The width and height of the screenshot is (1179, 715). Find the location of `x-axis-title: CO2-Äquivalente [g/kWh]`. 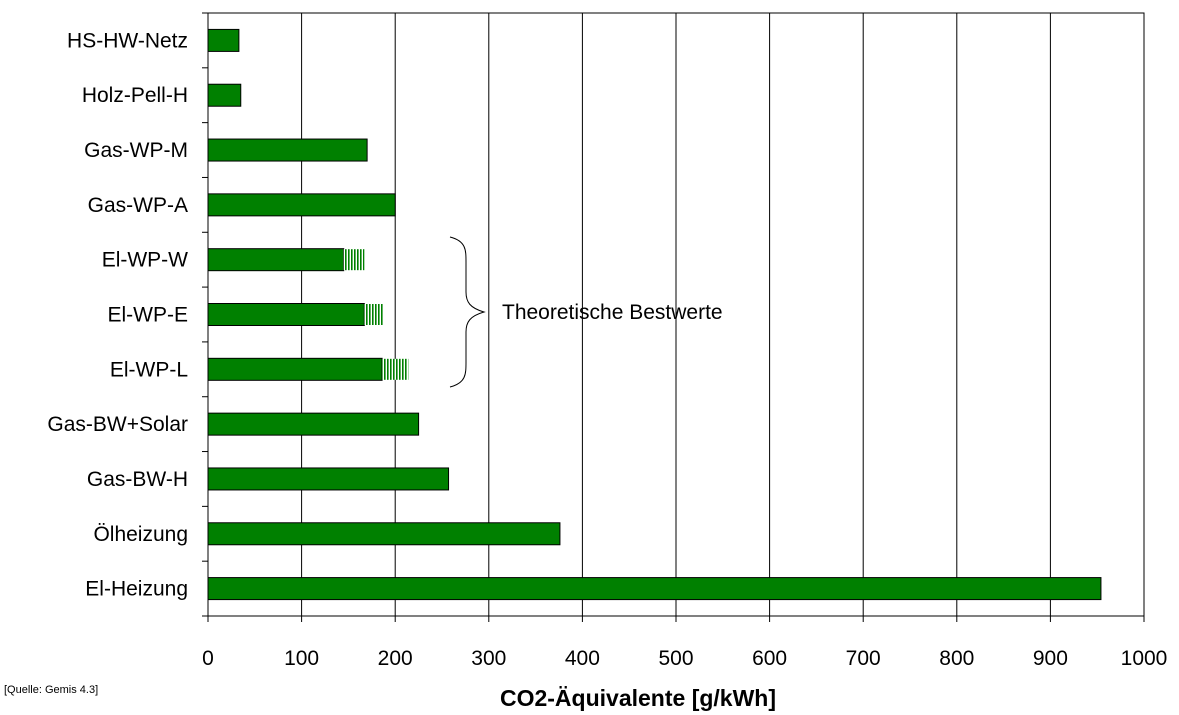

x-axis-title: CO2-Äquivalente [g/kWh] is located at coordinates (637, 698).